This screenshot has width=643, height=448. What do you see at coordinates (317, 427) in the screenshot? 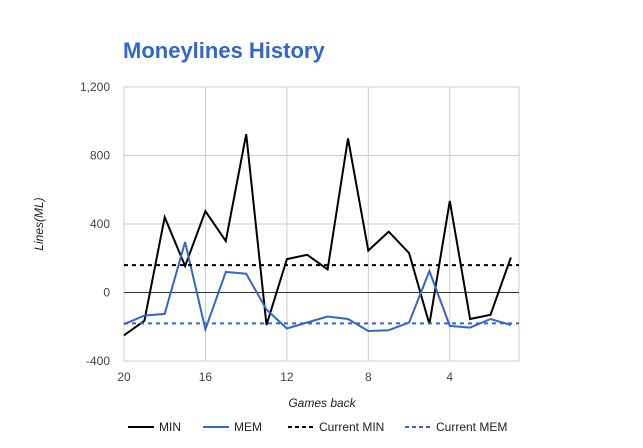
I see `legend: MIN MEM Current MIN Current MEM` at bounding box center [317, 427].